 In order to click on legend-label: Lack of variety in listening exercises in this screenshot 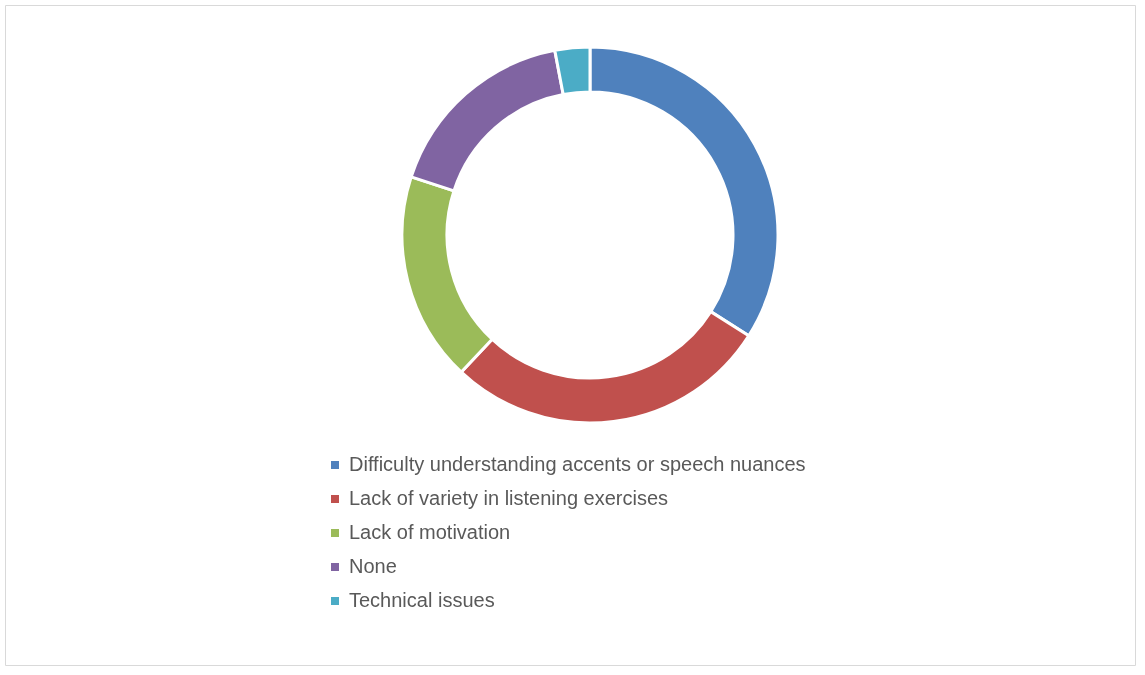, I will do `click(509, 498)`.